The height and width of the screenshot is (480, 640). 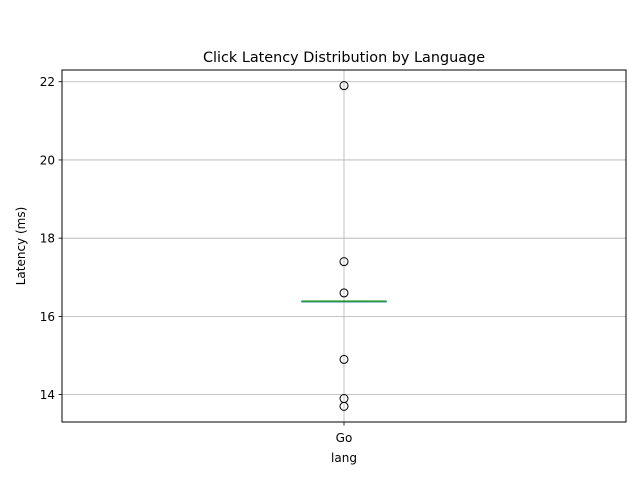 I want to click on x-axis-label: lang, so click(x=344, y=458).